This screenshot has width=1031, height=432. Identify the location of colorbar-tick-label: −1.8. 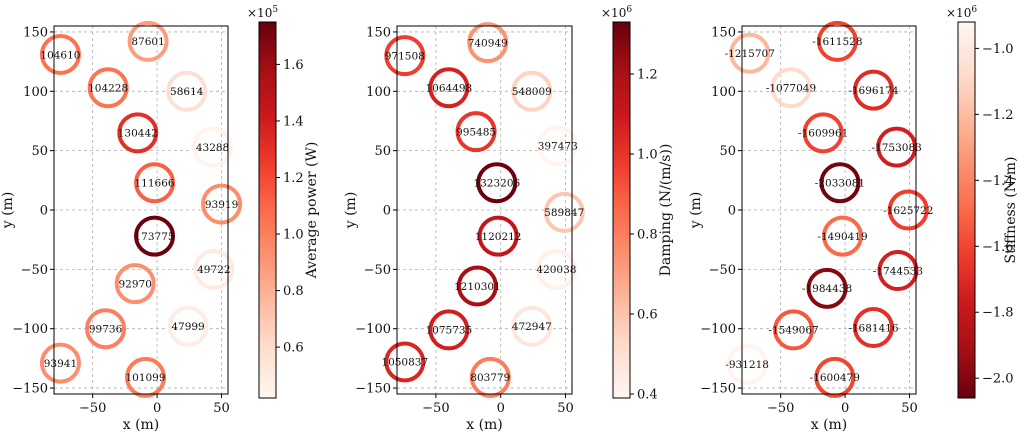
(998, 313).